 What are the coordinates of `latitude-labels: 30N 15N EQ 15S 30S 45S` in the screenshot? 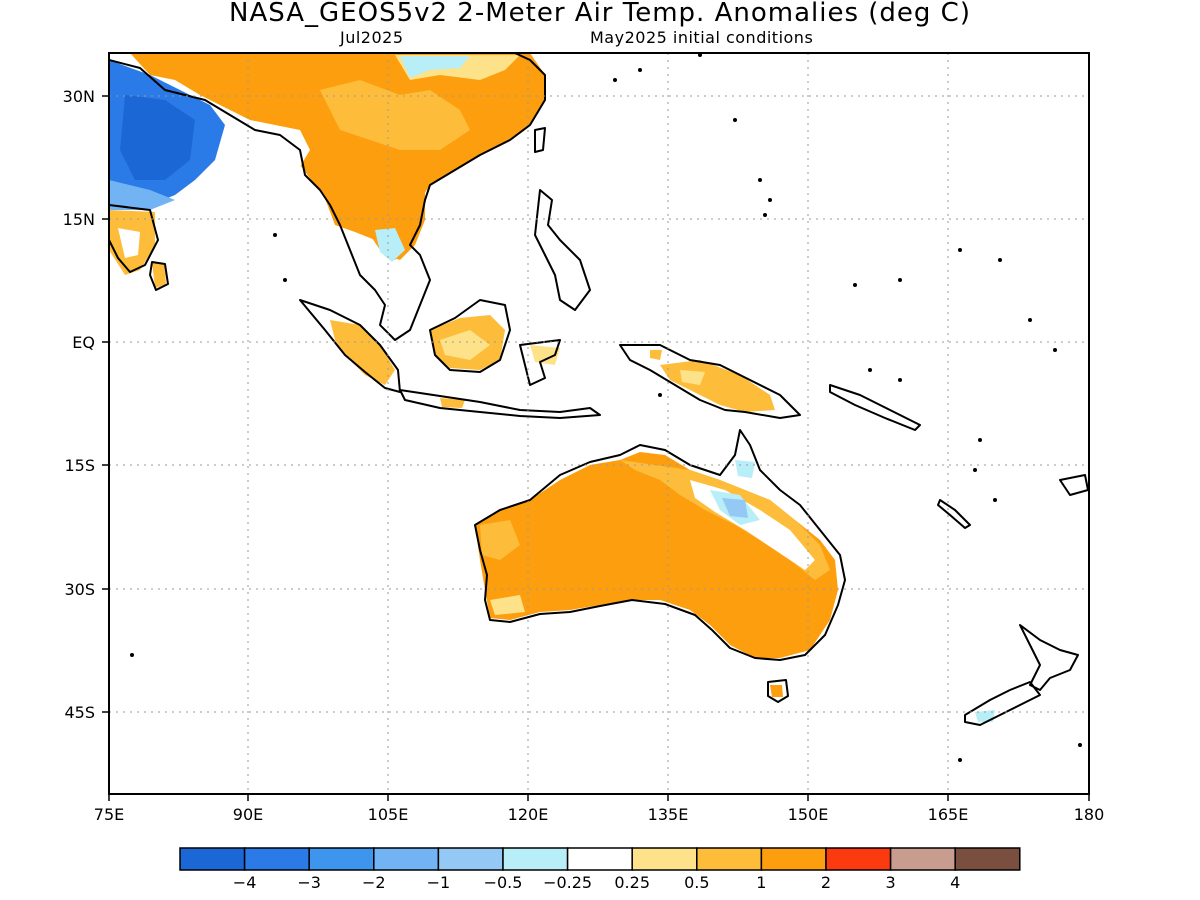 It's located at (79, 404).